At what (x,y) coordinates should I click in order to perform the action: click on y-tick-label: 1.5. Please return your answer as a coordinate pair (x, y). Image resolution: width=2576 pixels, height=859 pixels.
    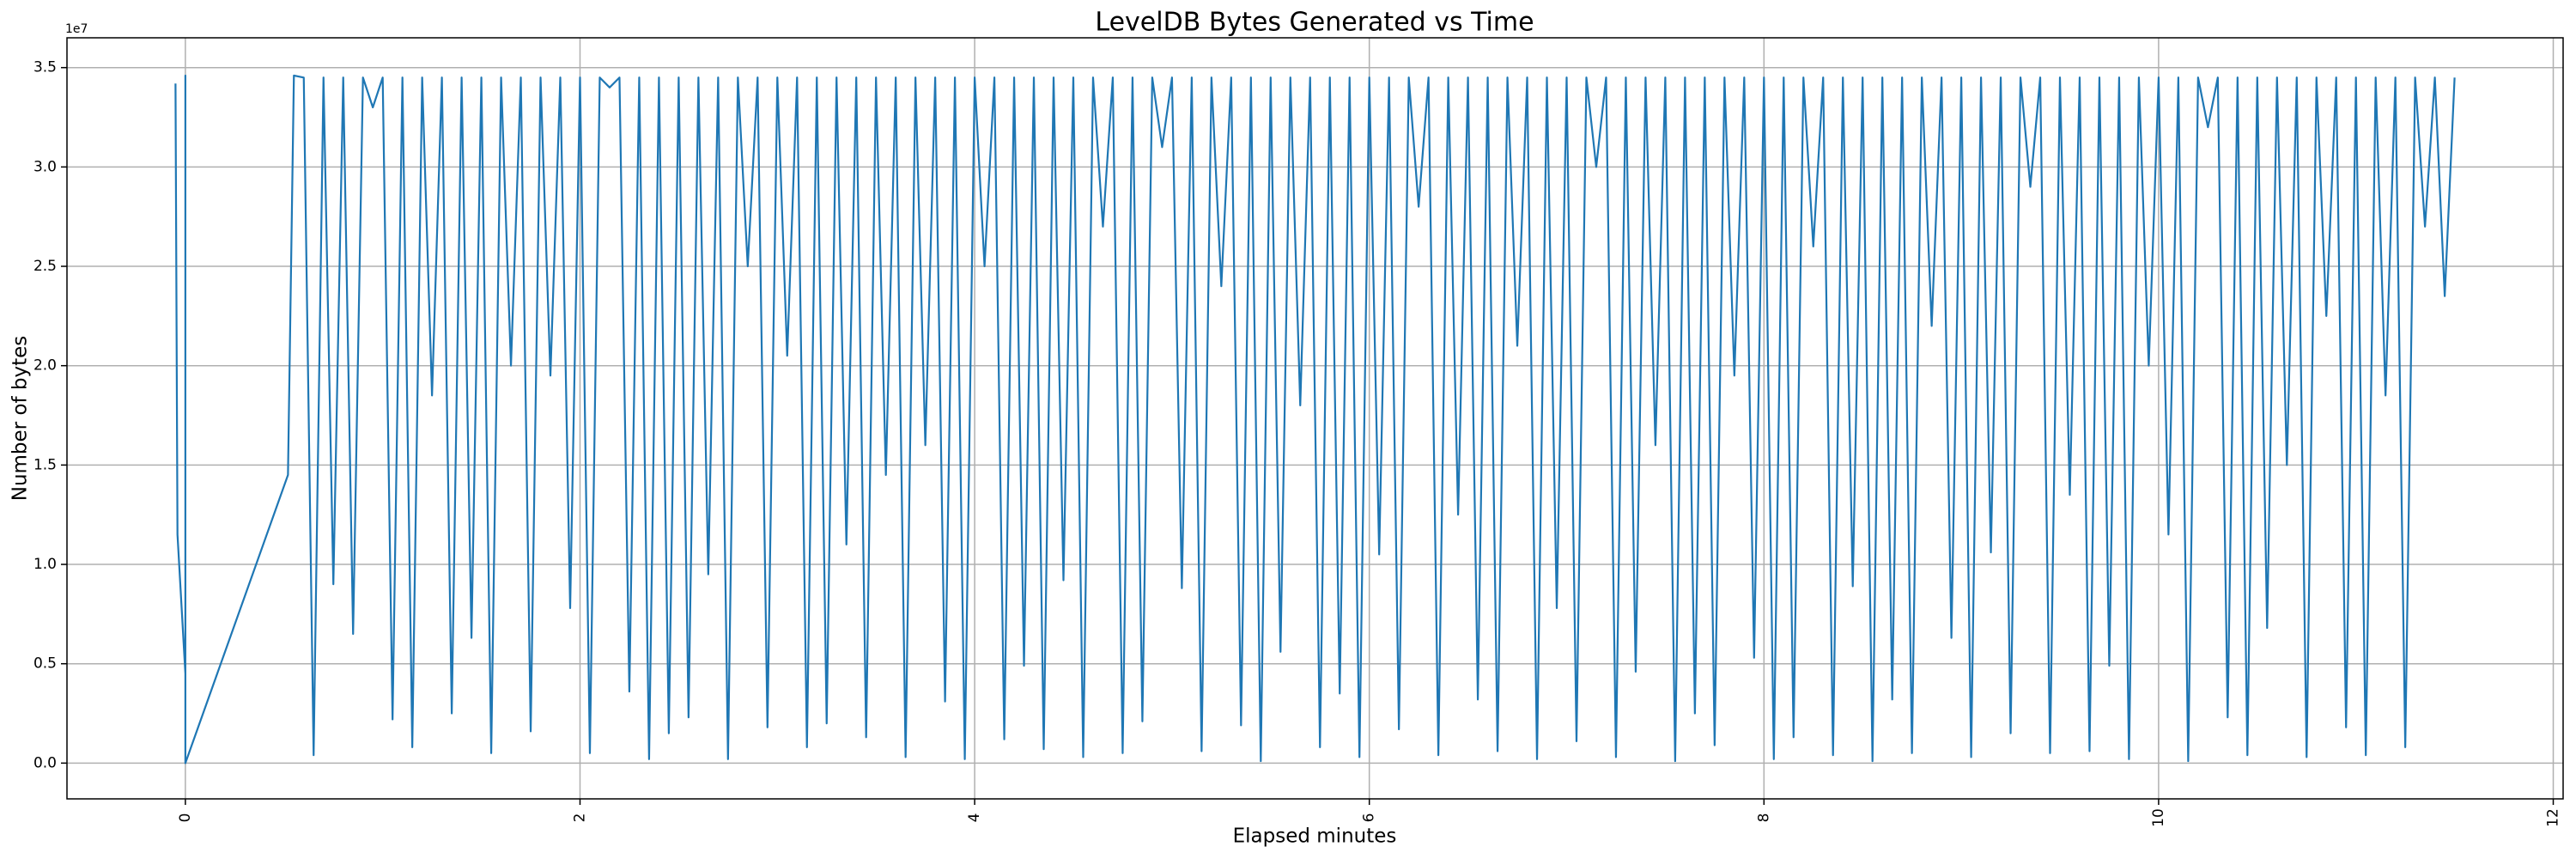
    Looking at the image, I should click on (45, 465).